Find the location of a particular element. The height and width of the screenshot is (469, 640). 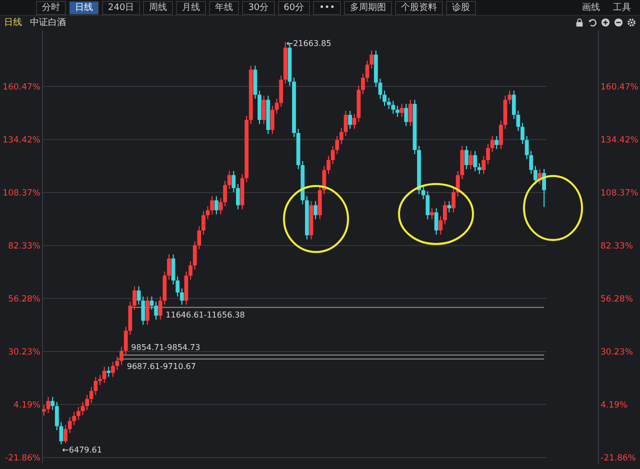

y2-tick-label: 4.19% is located at coordinates (614, 405).